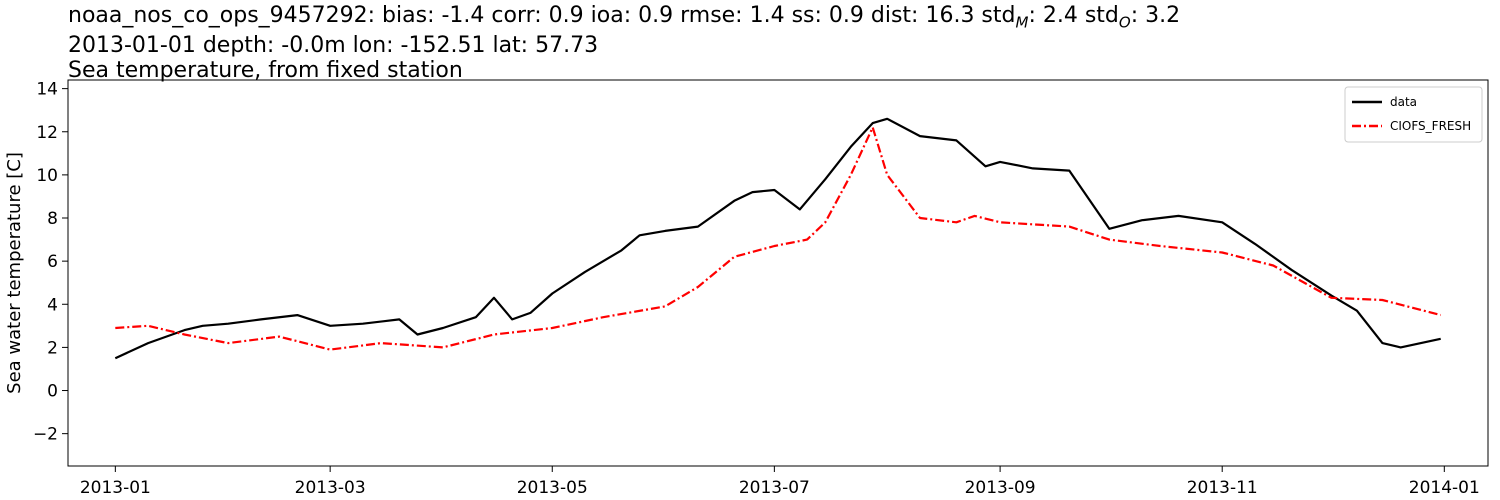  I want to click on legend-label-data: data, so click(1403, 102).